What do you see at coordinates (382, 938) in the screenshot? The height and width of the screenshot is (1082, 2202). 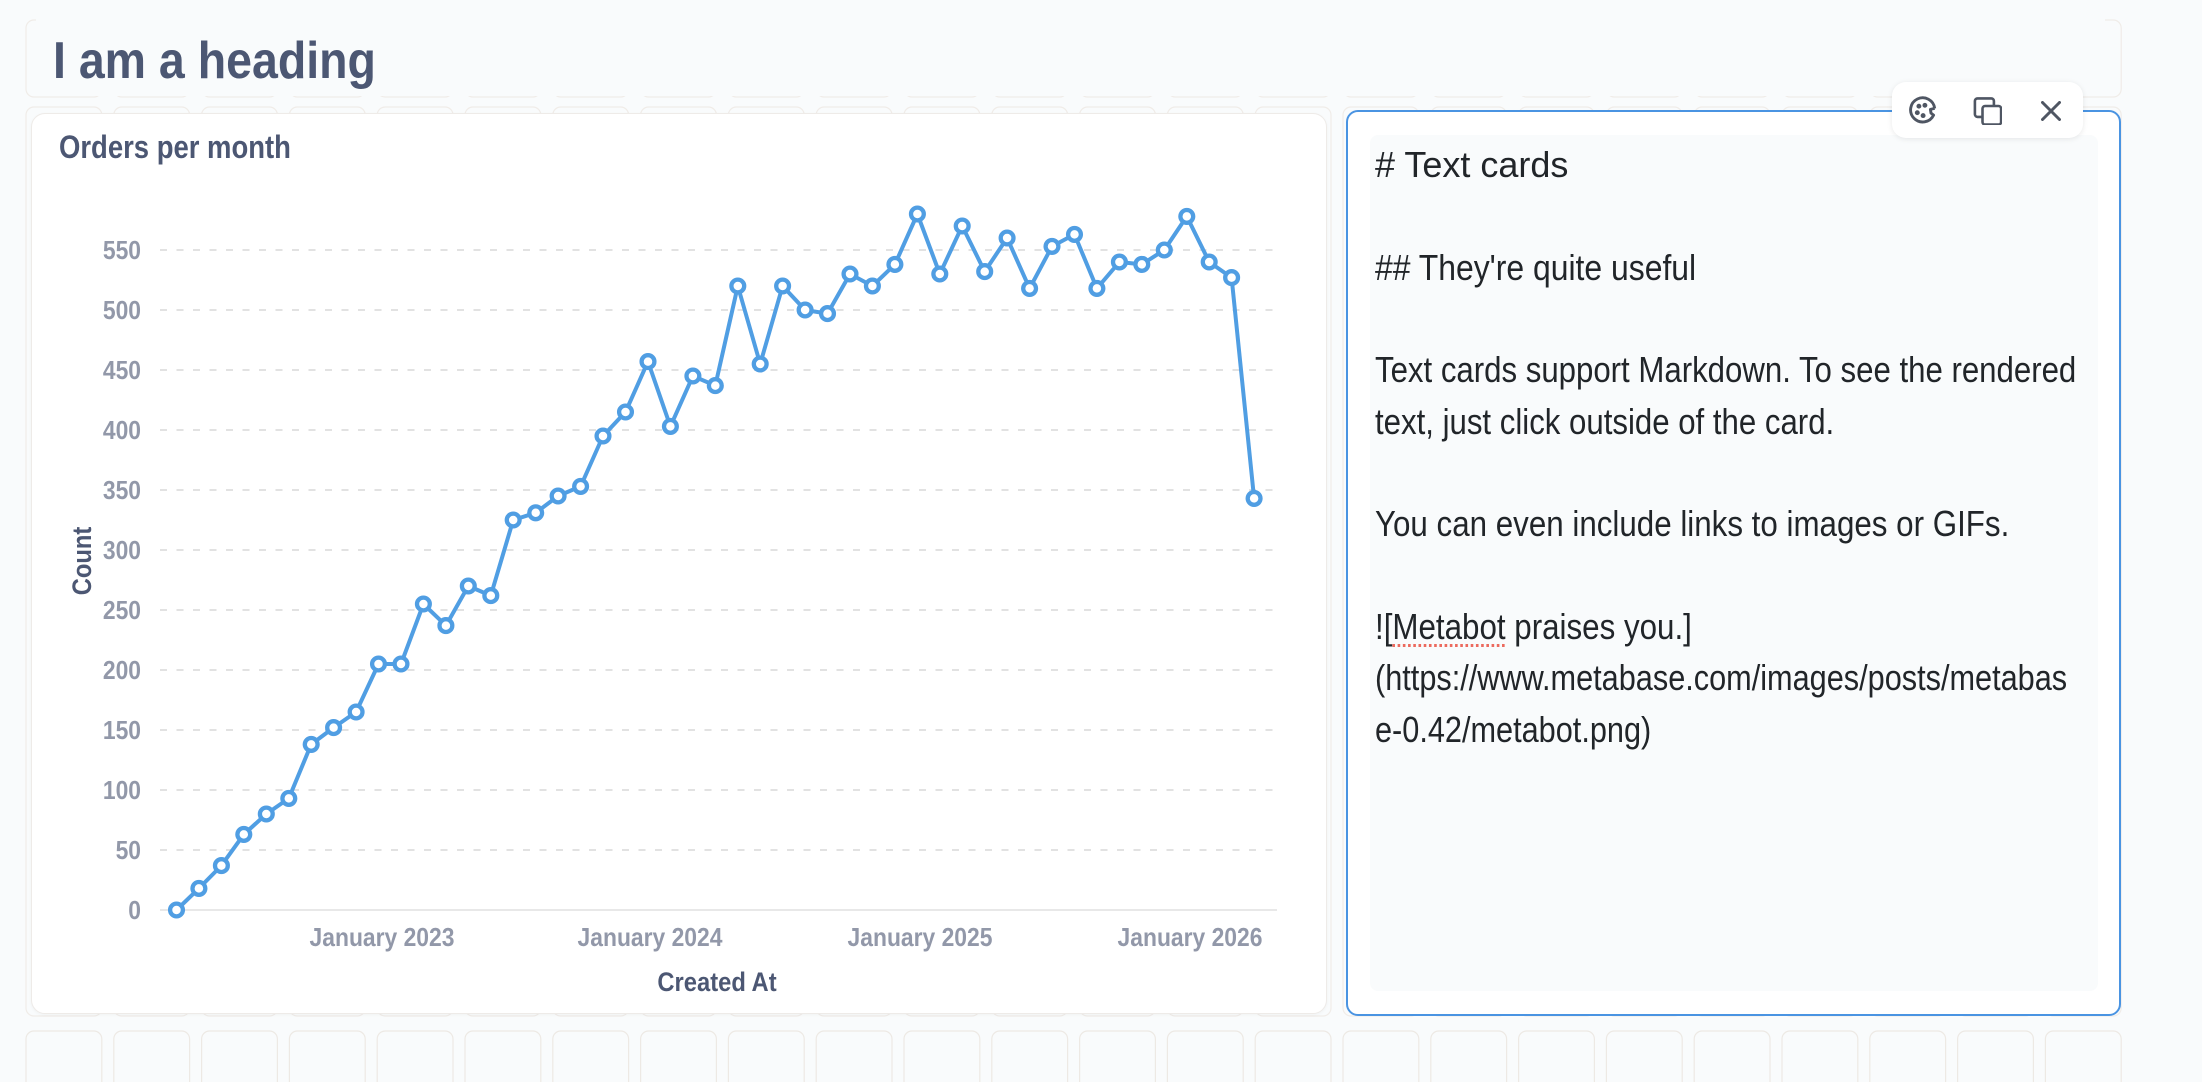 I see `svg-text: January 2023` at bounding box center [382, 938].